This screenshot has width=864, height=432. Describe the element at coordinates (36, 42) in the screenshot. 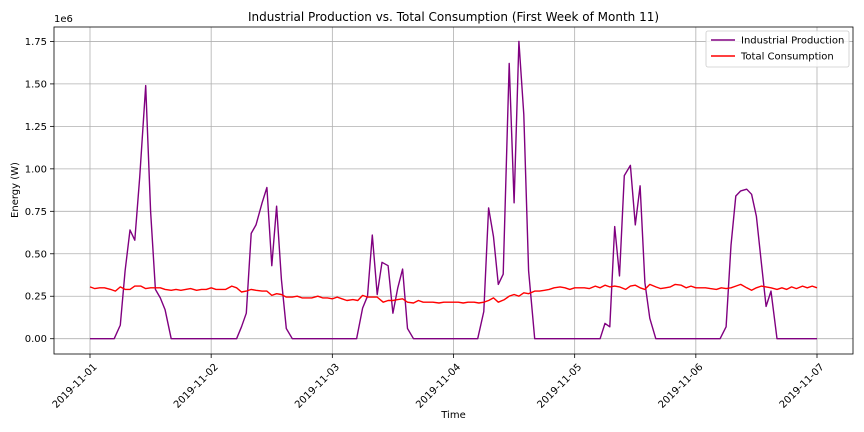

I see `y-tick-label: 1.75` at that location.